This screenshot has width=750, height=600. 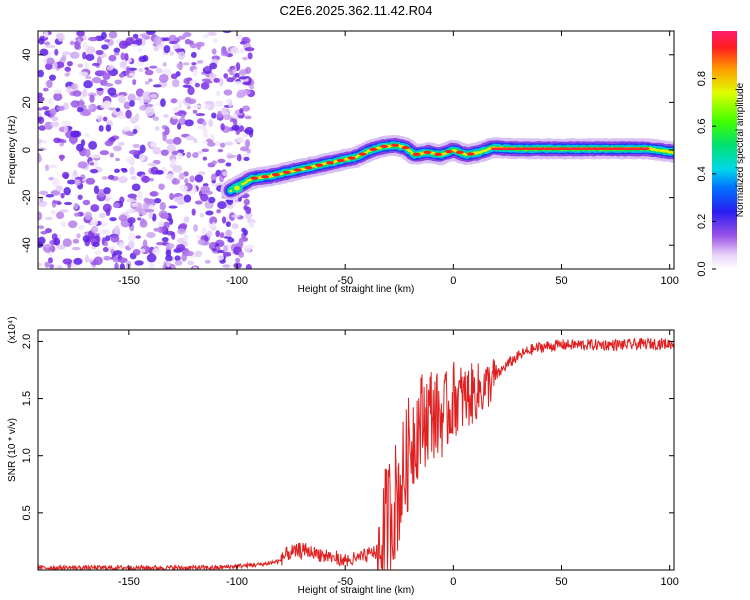 What do you see at coordinates (356, 289) in the screenshot?
I see `spectrogram-x-label: Height of straight line (km)` at bounding box center [356, 289].